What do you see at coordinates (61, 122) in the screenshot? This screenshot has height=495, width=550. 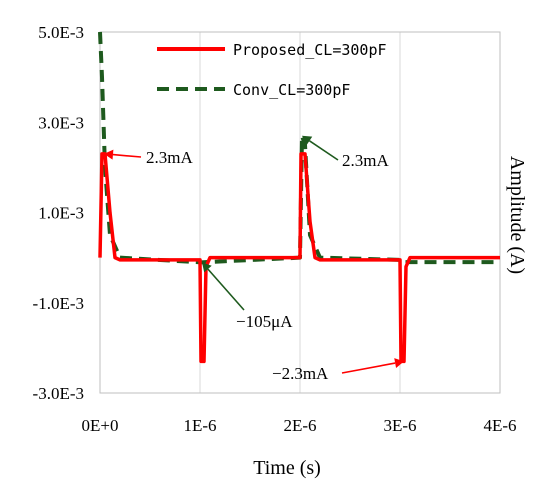 I see `y-tick-label: 3.0E-3` at bounding box center [61, 122].